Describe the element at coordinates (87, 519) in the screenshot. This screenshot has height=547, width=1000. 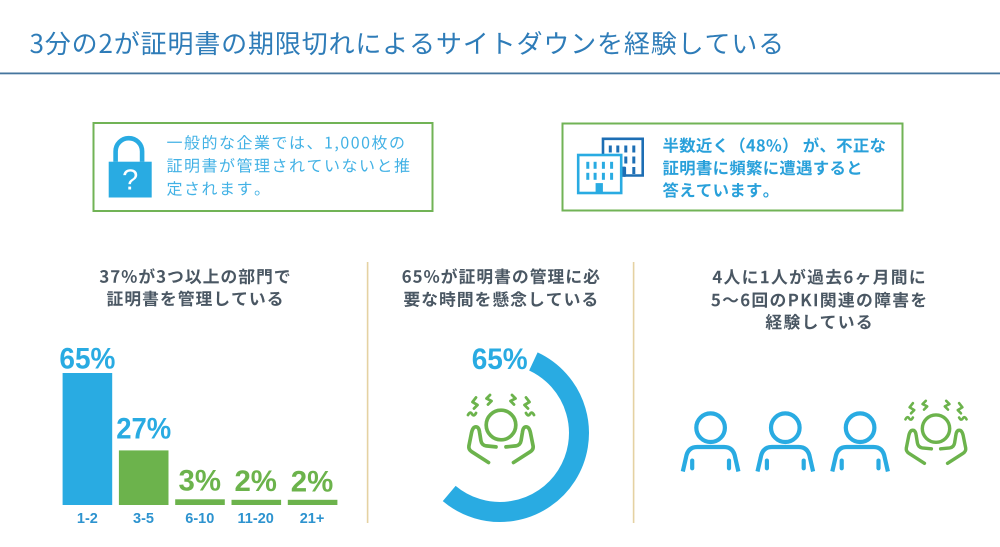
I see `svg-text: 1-2` at that location.